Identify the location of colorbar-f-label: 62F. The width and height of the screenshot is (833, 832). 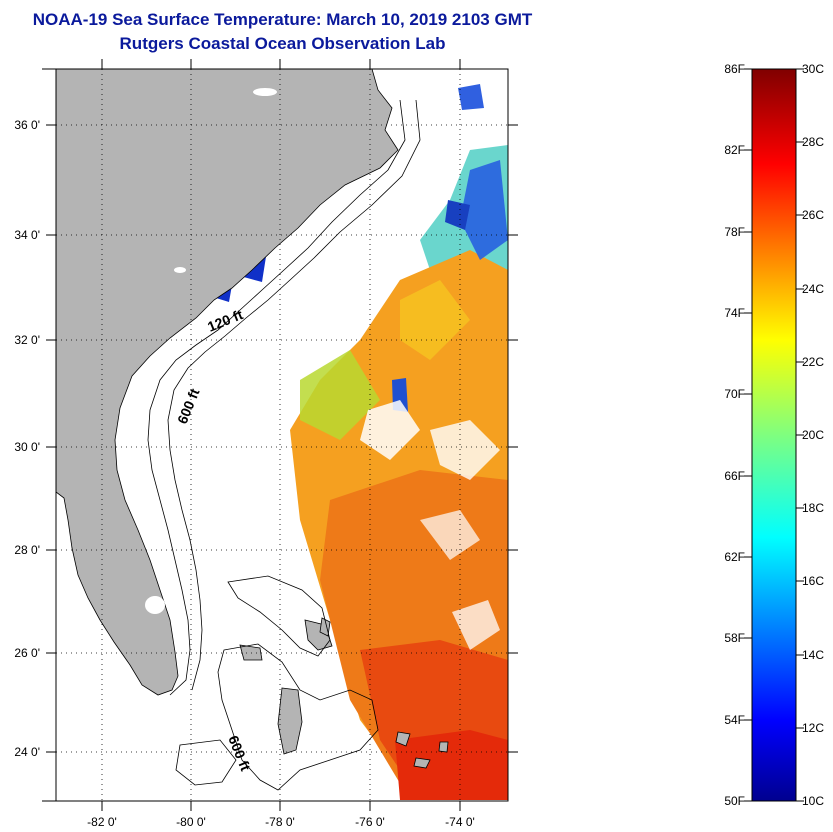
(734, 557).